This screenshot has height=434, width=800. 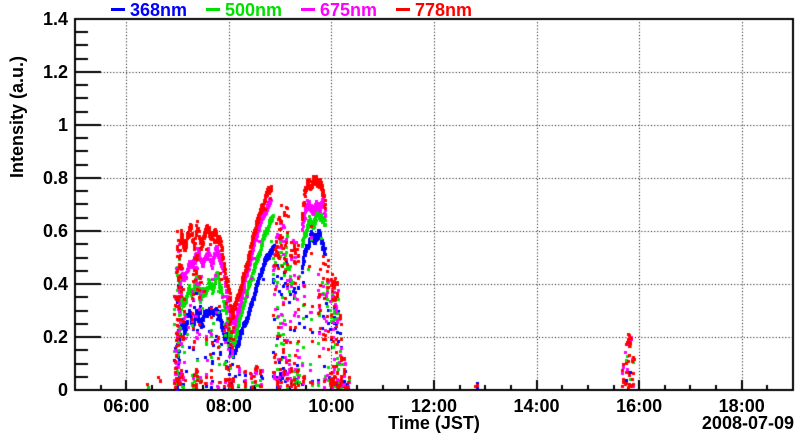 I want to click on legend-label-675nm: 675nm, so click(x=349, y=10).